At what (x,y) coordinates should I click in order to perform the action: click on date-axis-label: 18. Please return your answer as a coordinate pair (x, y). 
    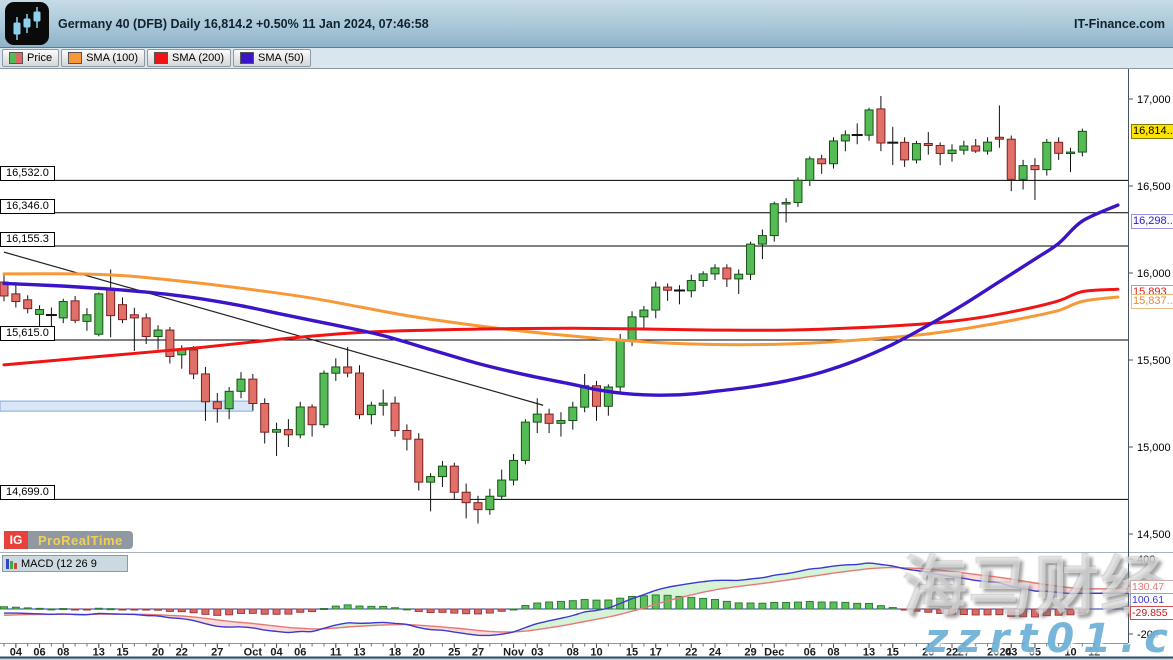
    Looking at the image, I should click on (395, 653).